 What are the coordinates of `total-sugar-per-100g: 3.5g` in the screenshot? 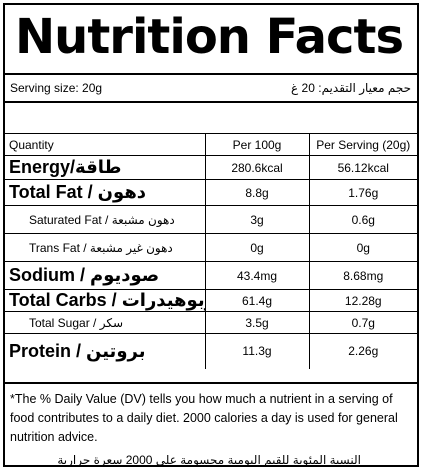 It's located at (257, 322).